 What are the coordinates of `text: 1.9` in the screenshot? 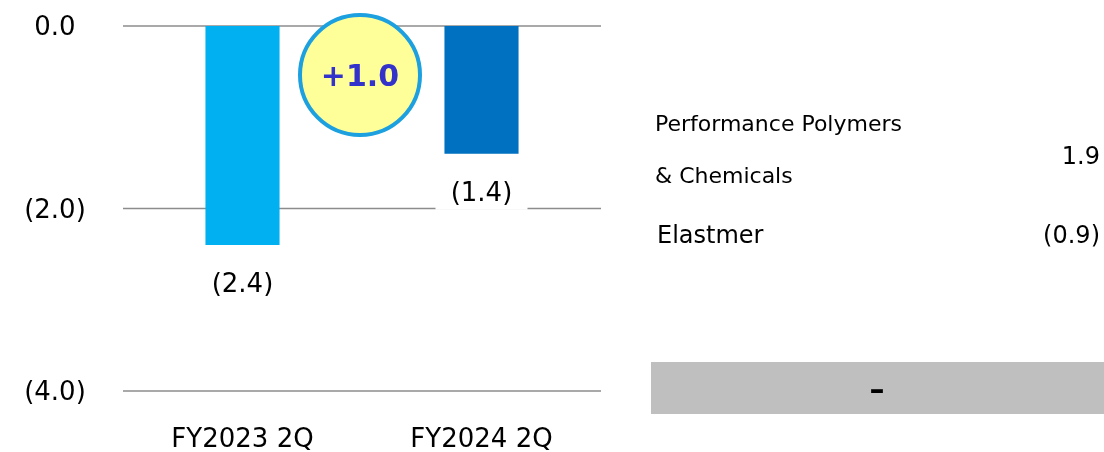 It's located at (1080, 156).